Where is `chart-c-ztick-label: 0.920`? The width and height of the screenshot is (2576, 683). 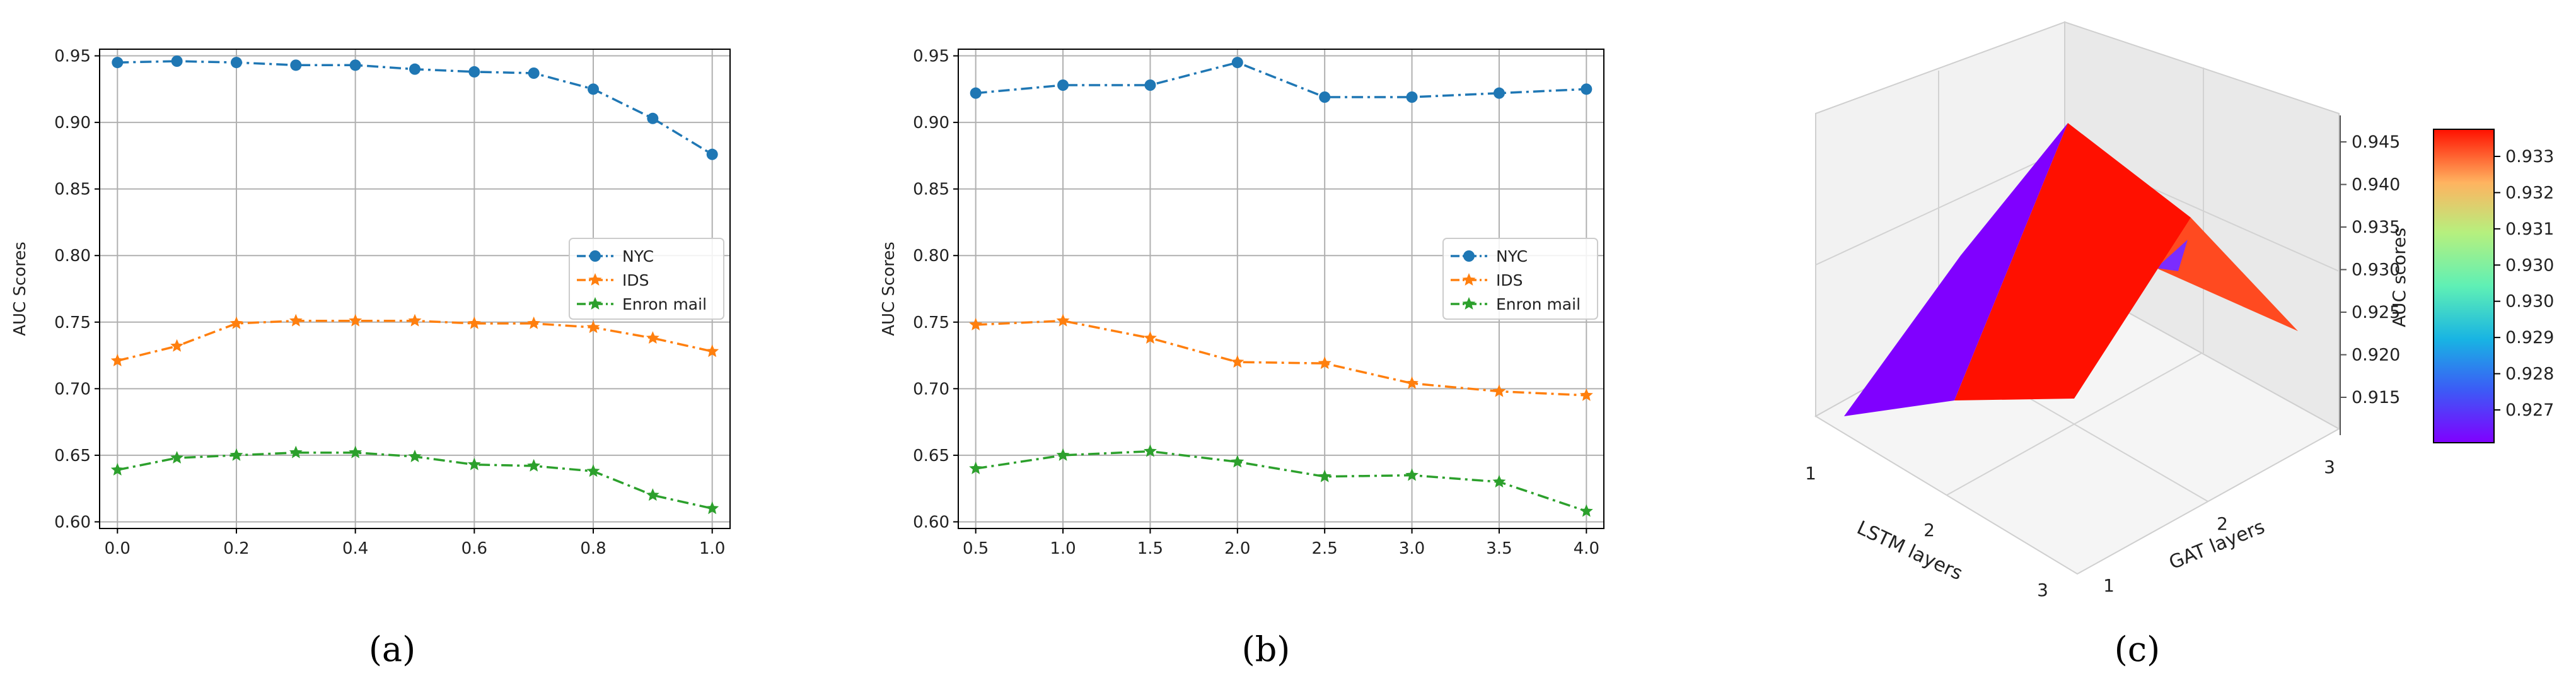
chart-c-ztick-label: 0.920 is located at coordinates (2376, 355).